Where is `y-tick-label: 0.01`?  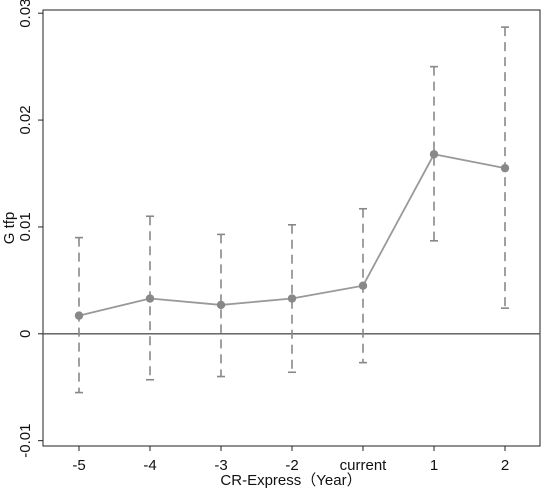 y-tick-label: 0.01 is located at coordinates (25, 226).